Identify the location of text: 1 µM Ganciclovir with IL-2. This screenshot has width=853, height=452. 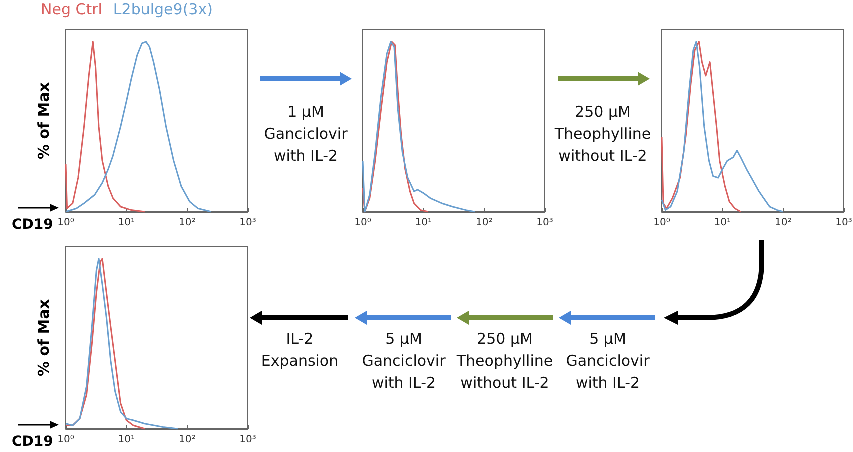
(306, 134).